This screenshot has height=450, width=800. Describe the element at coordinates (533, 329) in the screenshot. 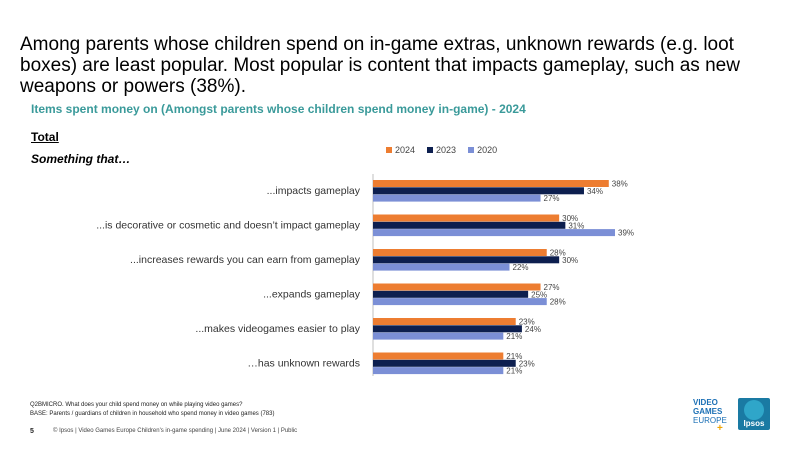

I see `data-label-2023: 24%` at that location.